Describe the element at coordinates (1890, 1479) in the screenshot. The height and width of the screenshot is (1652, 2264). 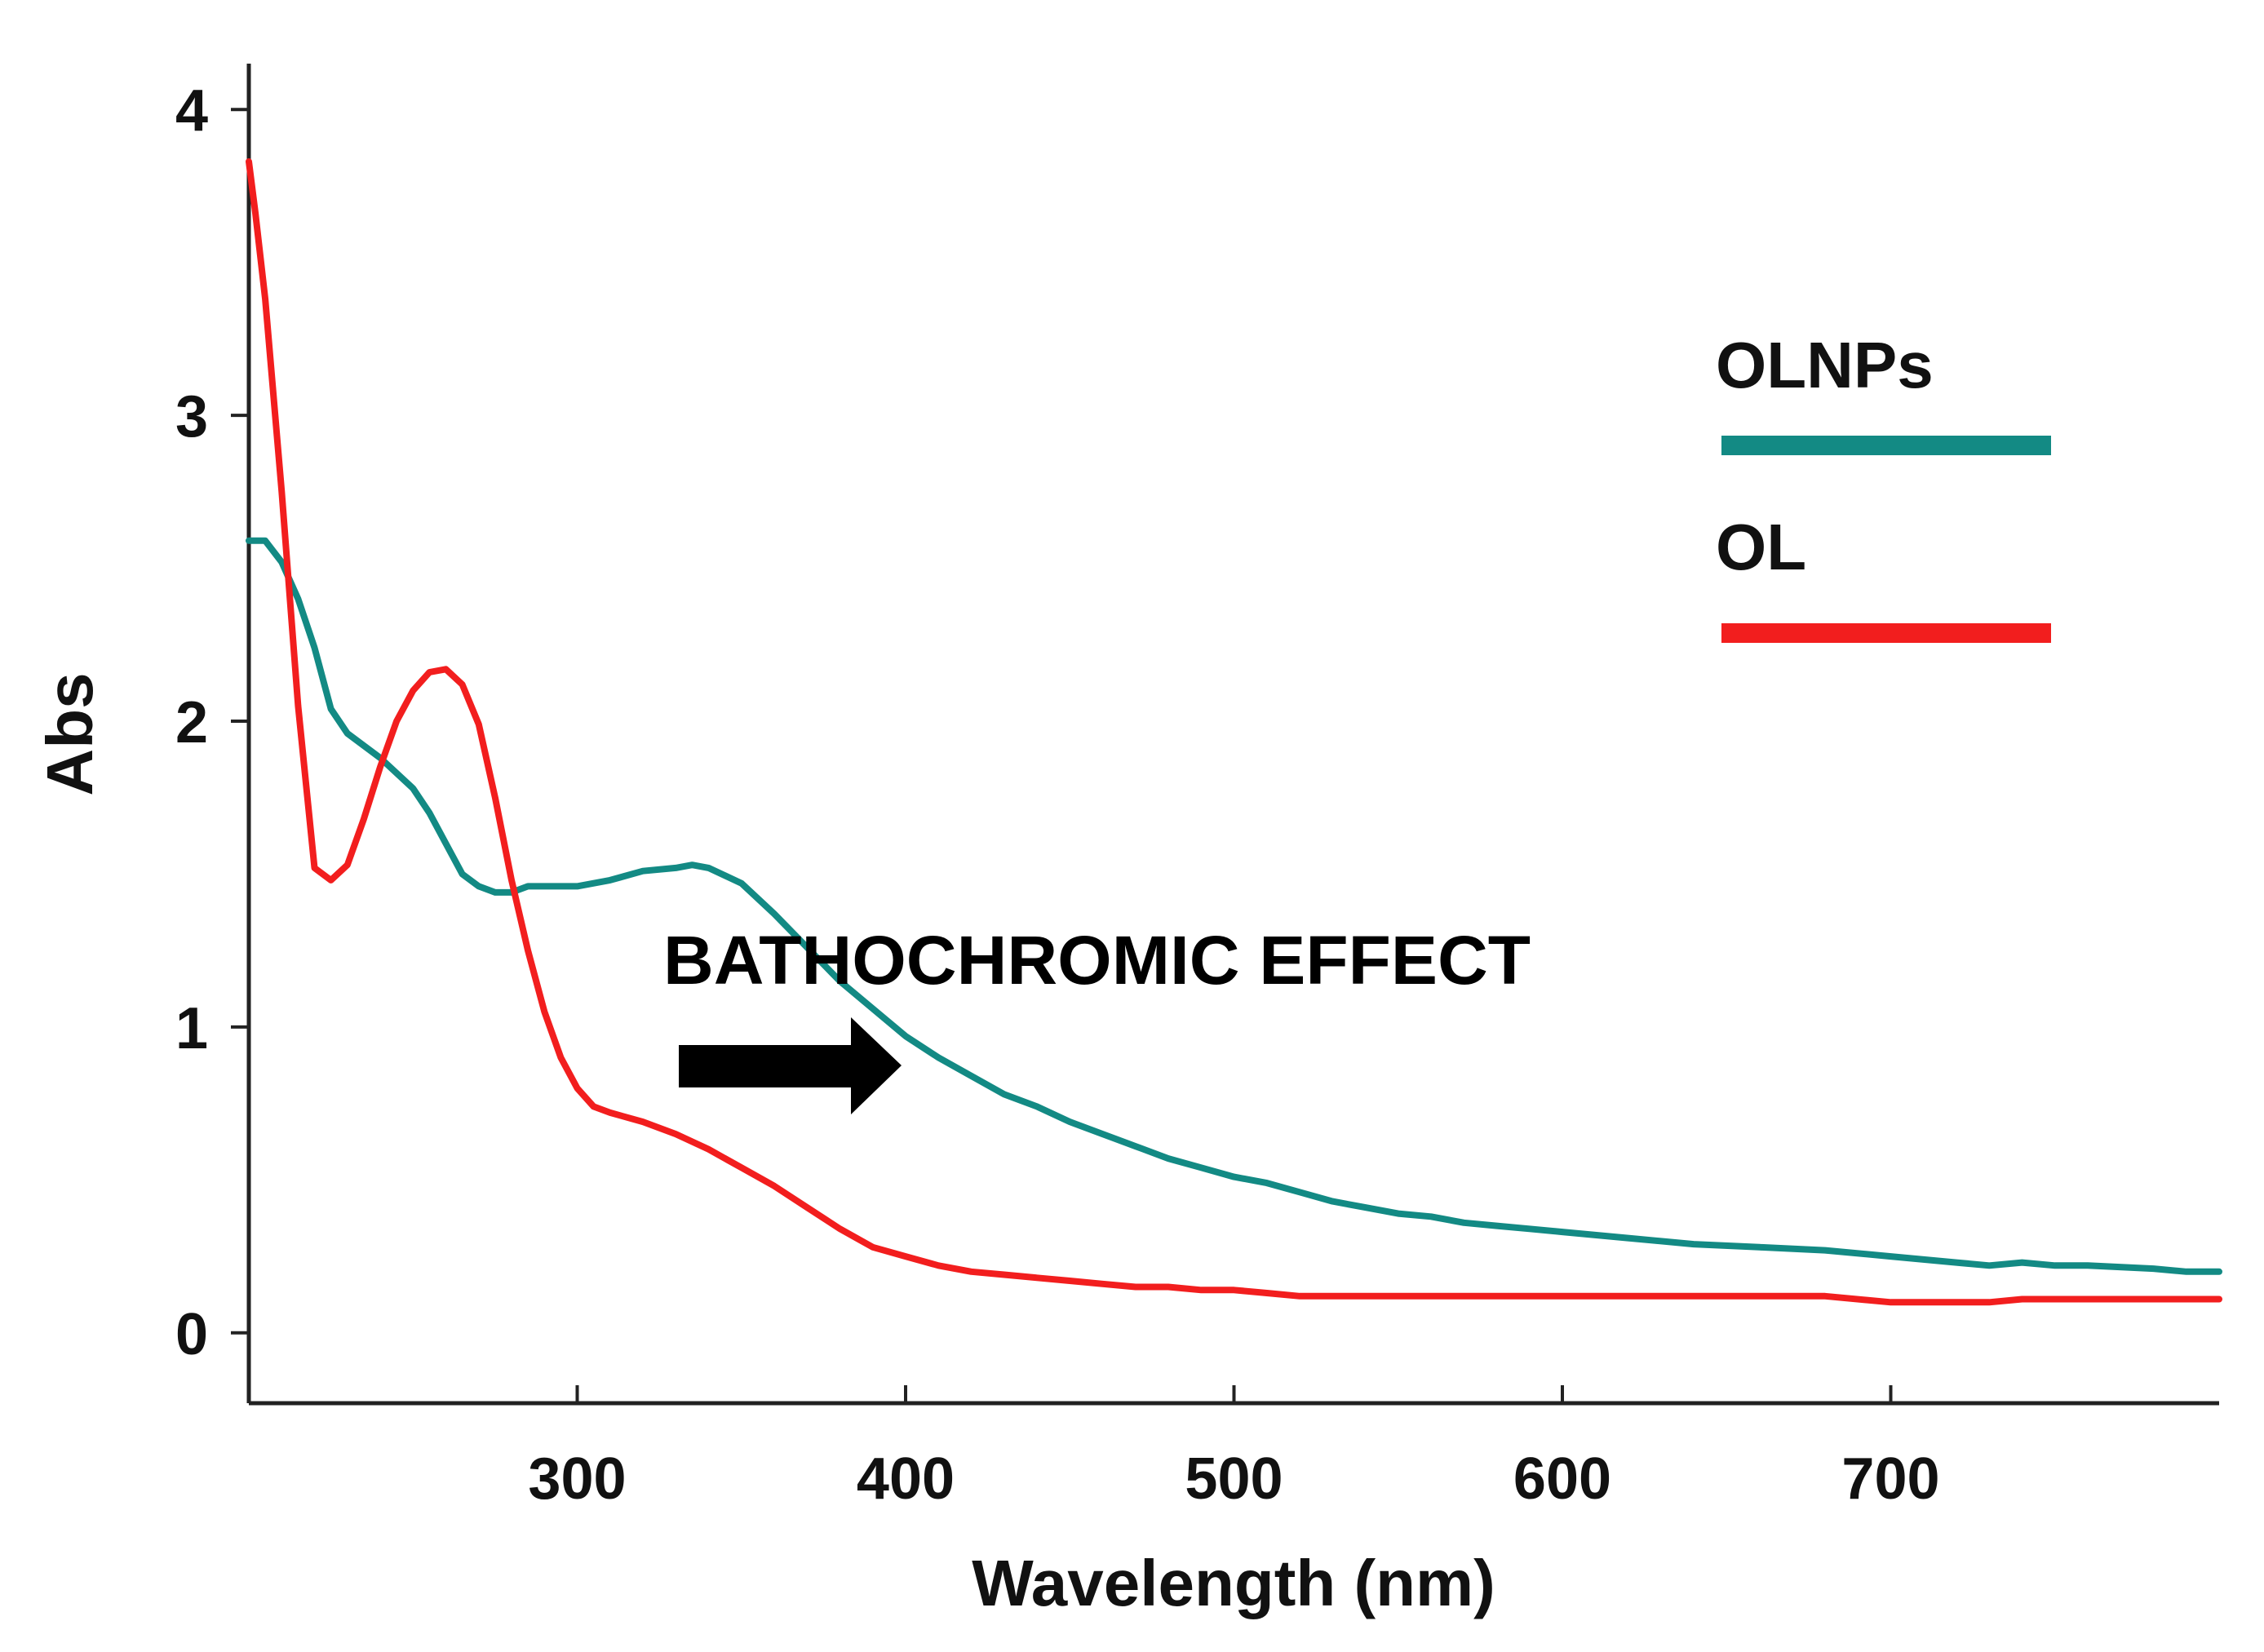
I see `x-tick-label: 700` at that location.